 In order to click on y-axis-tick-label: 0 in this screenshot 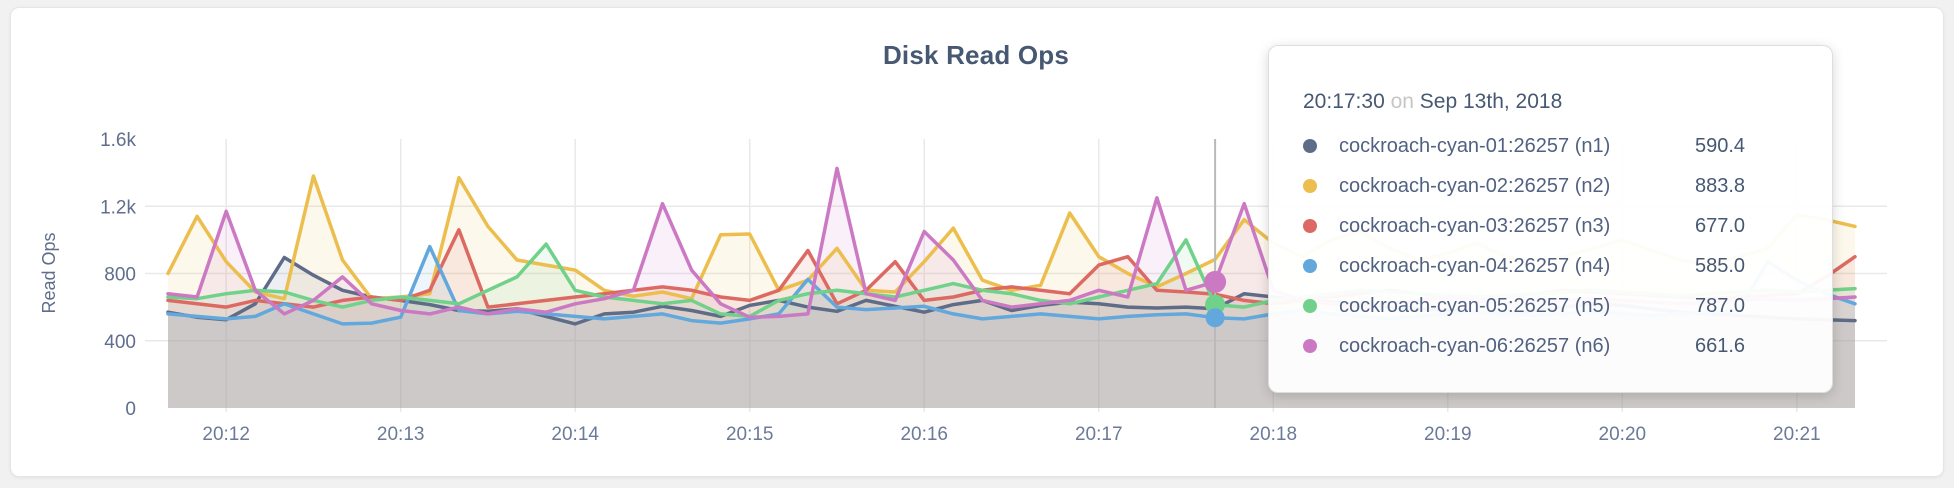, I will do `click(130, 409)`.